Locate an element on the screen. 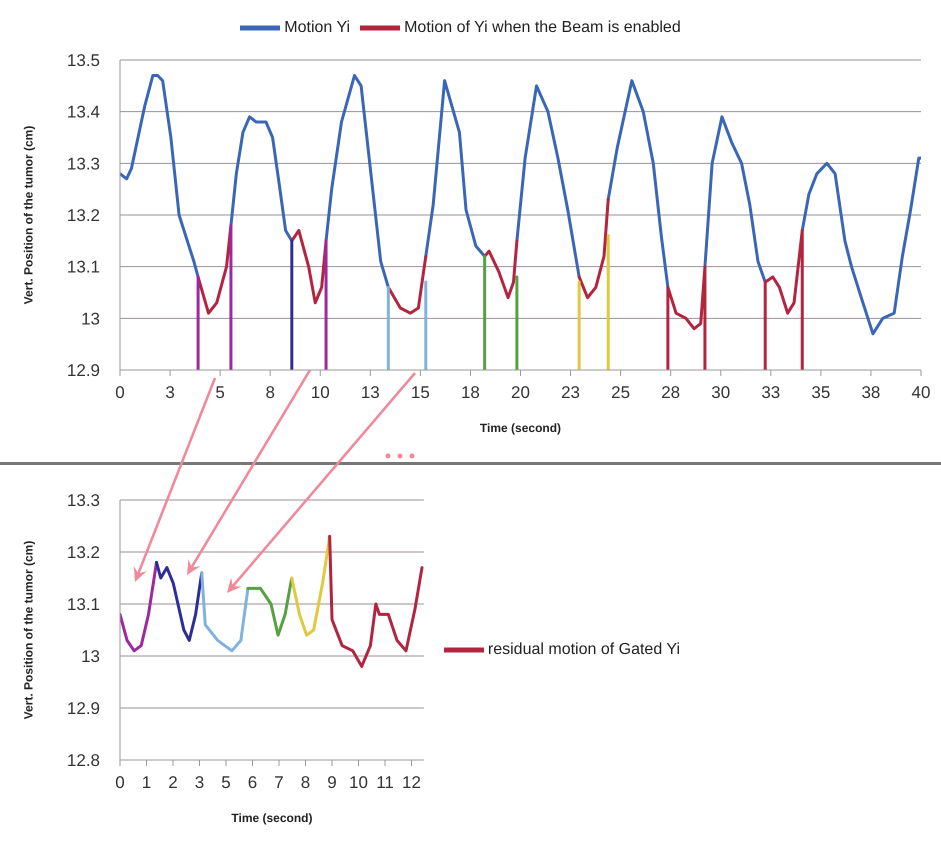 The width and height of the screenshot is (941, 842). y-tick-label: 13.4 is located at coordinates (83, 112).